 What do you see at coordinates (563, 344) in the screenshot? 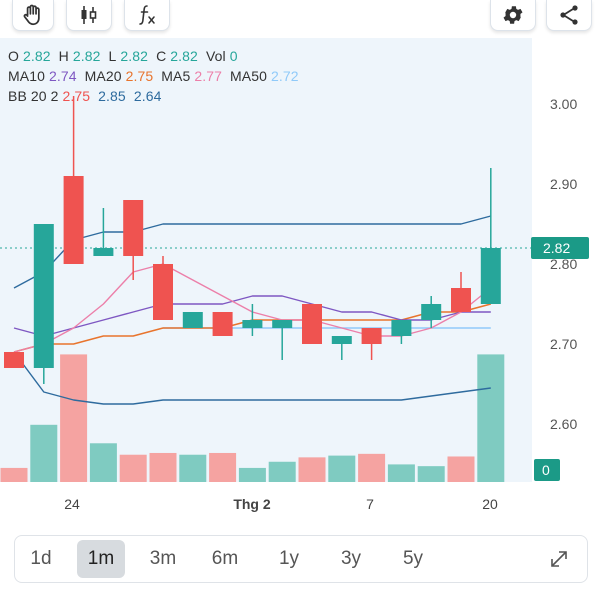
I see `y-tick-label: 2.70` at bounding box center [563, 344].